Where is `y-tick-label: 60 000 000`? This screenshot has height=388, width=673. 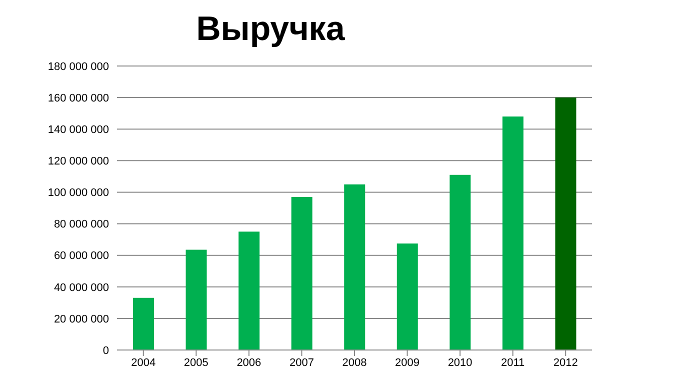 y-tick-label: 60 000 000 is located at coordinates (81, 256).